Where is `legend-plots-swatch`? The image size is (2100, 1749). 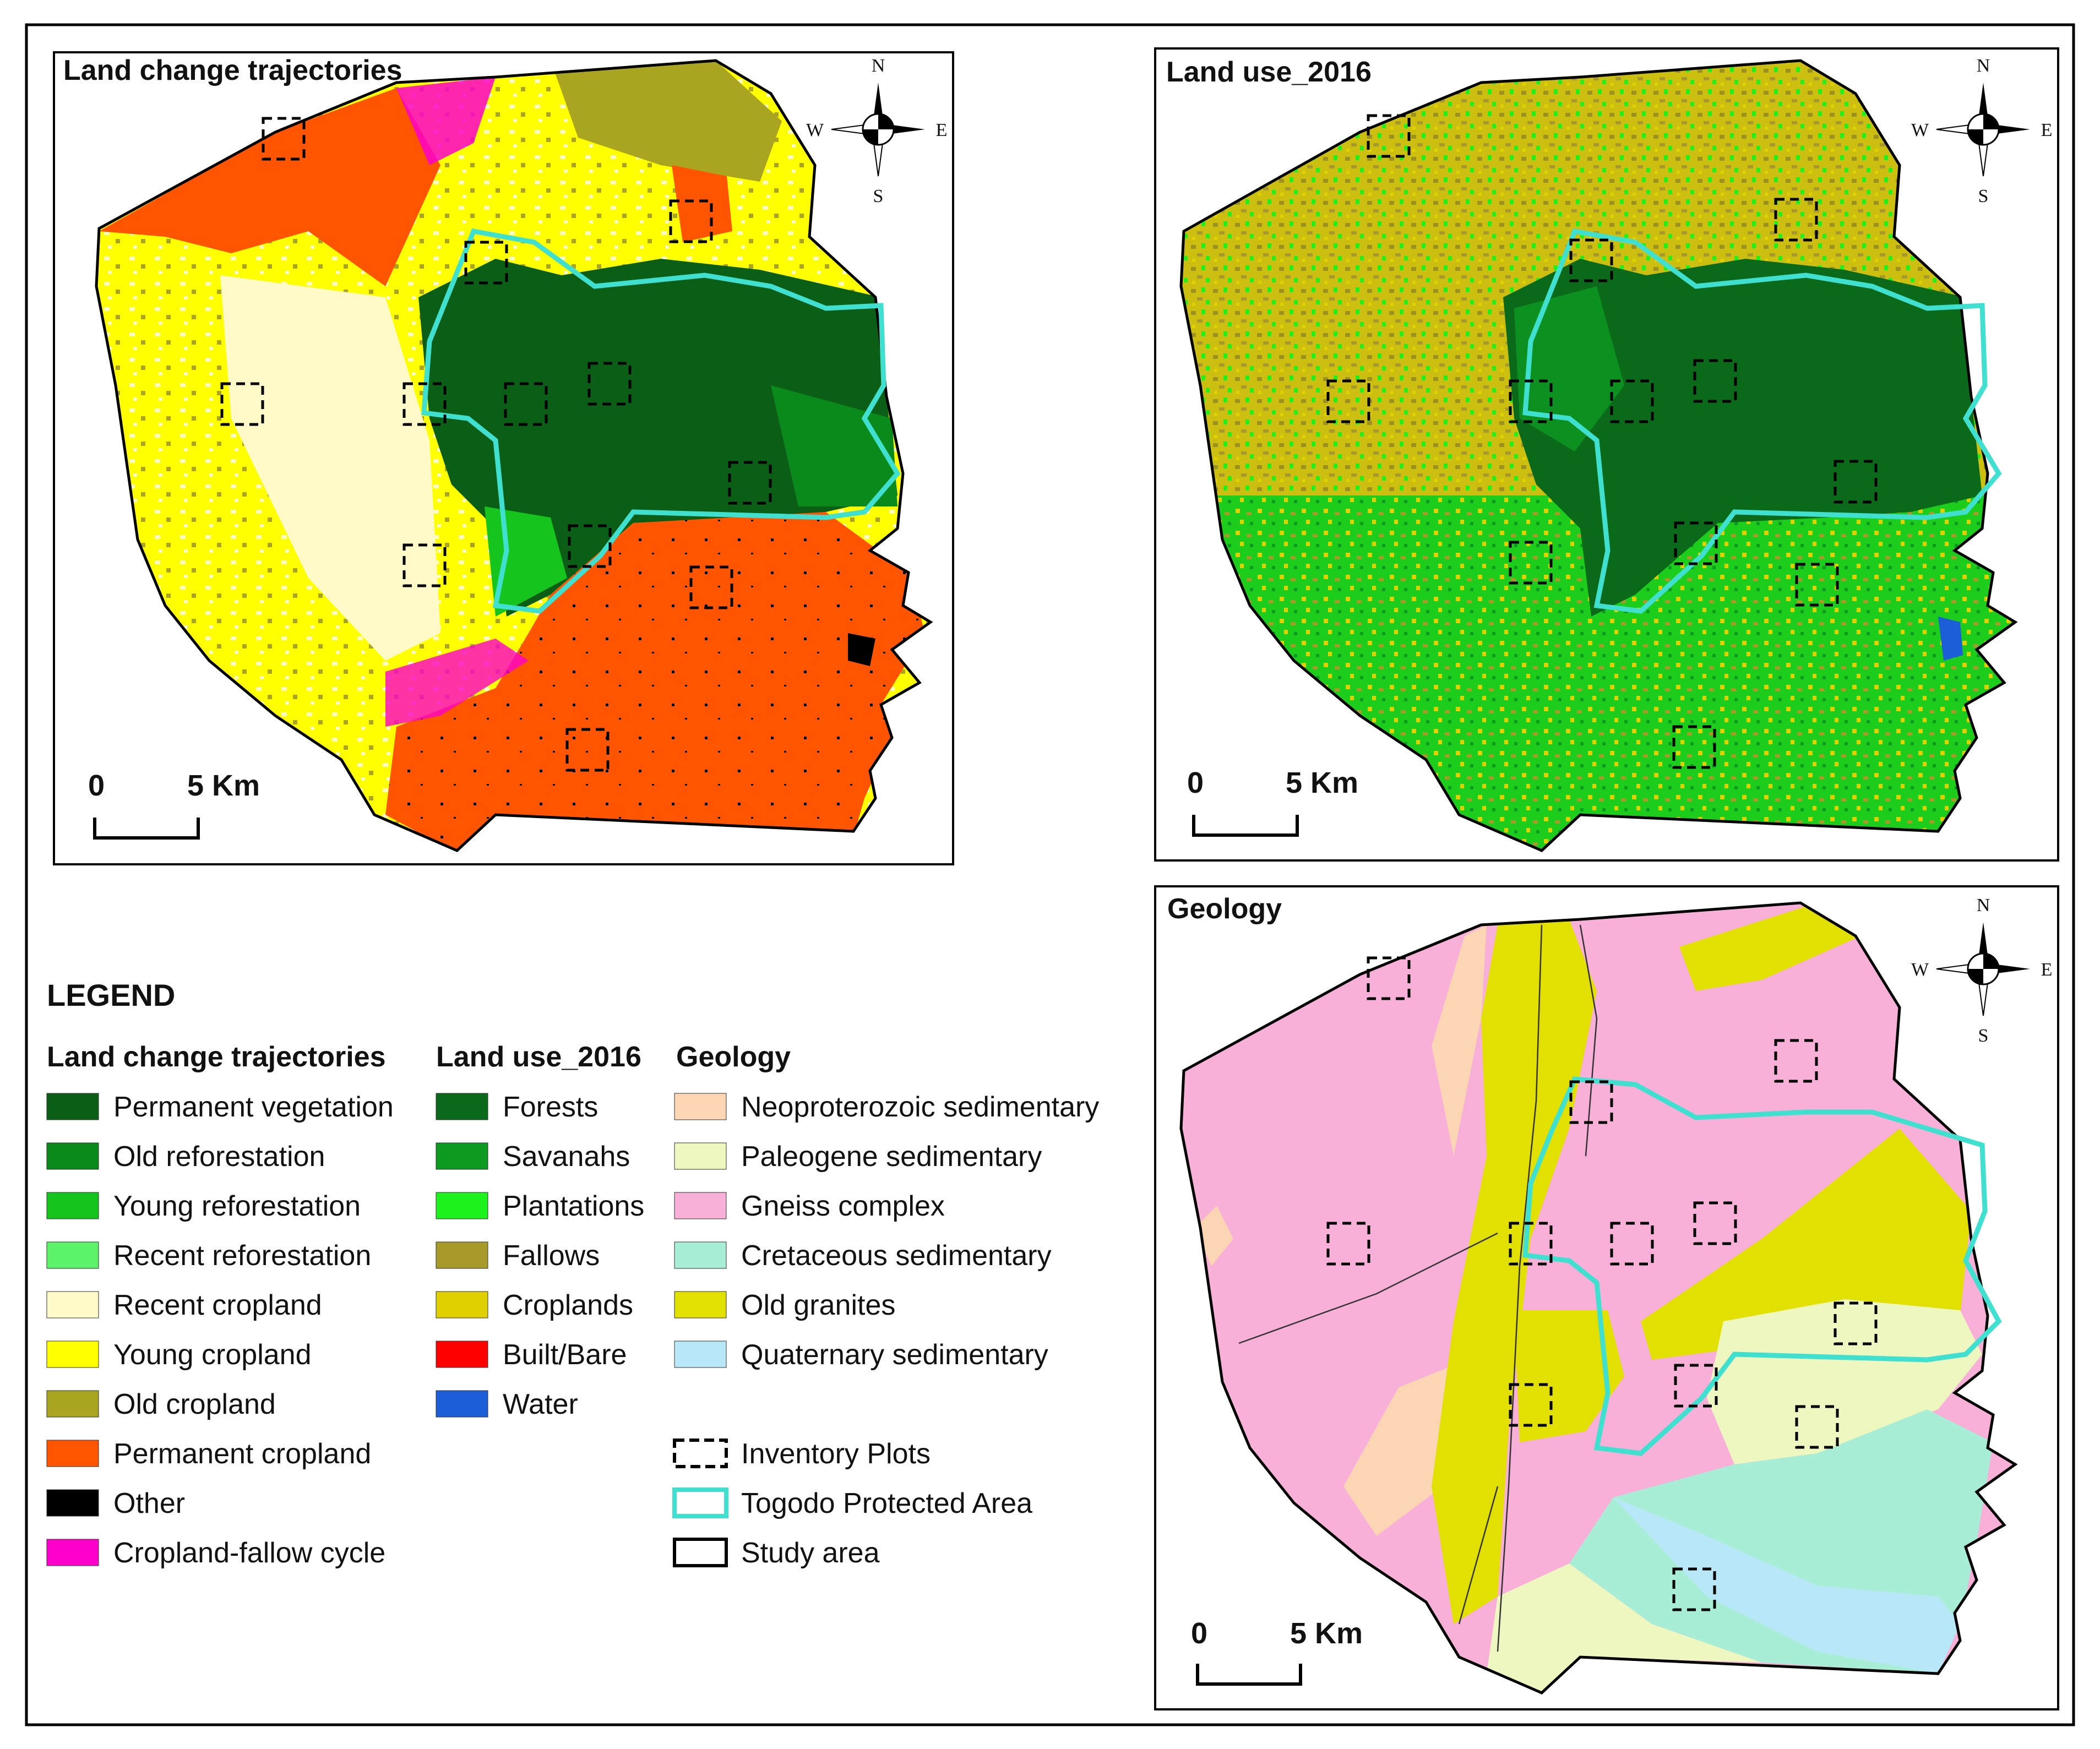
legend-plots-swatch is located at coordinates (700, 1454).